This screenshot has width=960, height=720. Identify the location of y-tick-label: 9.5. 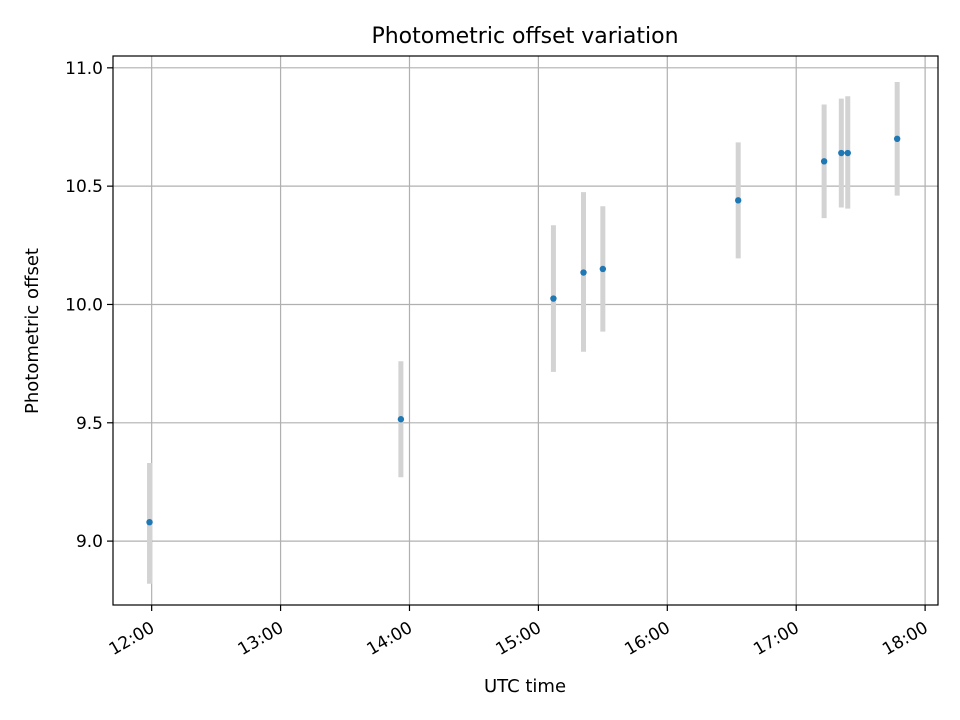
(89, 424).